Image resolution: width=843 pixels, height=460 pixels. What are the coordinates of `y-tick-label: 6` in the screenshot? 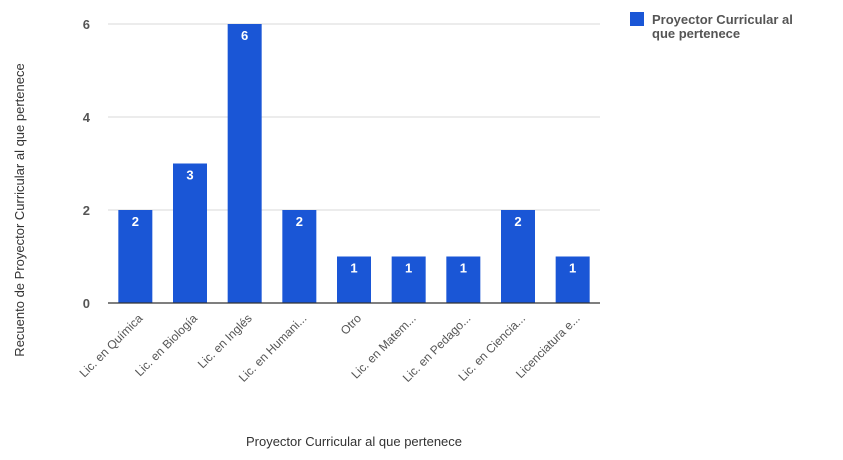 It's located at (86, 24).